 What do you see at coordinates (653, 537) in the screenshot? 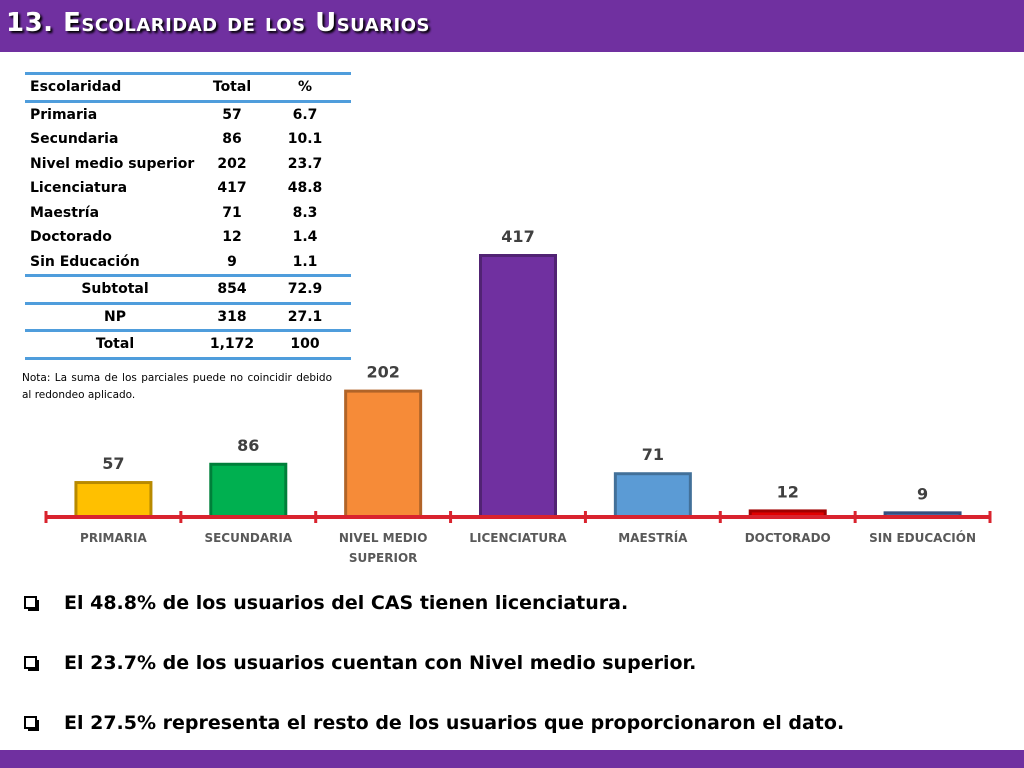
I see `category-label: MAESTRÍA` at bounding box center [653, 537].